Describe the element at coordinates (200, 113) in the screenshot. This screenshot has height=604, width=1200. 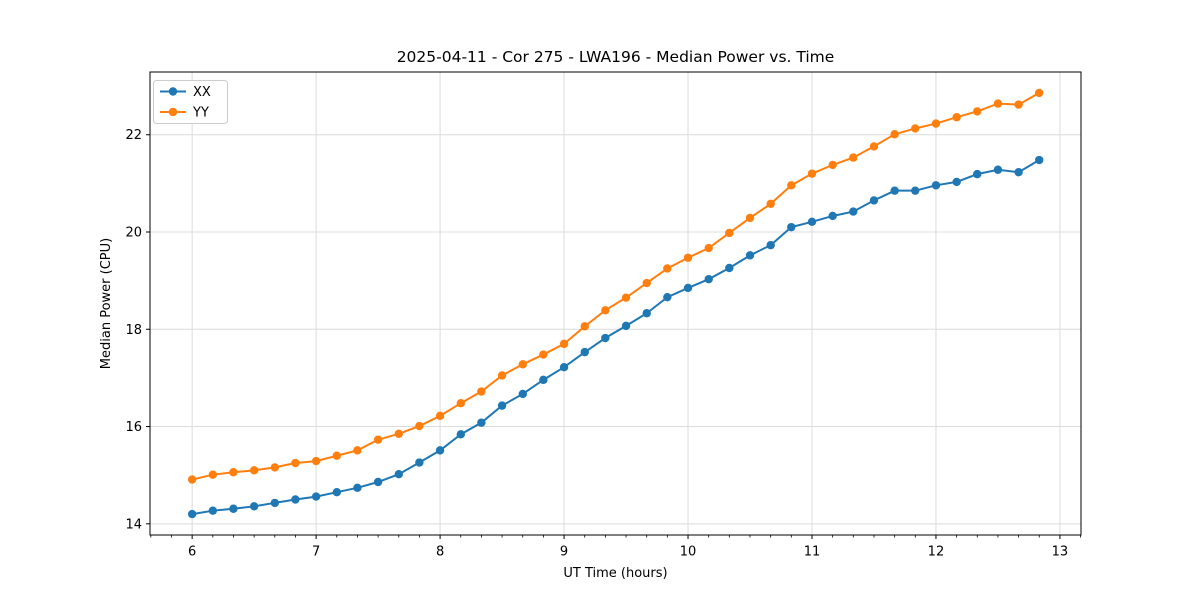
I see `legend-label-yy: YY` at that location.